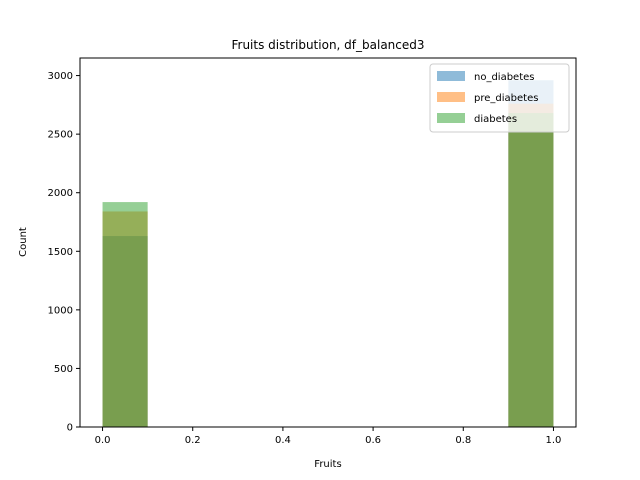 This screenshot has width=640, height=480. Describe the element at coordinates (60, 76) in the screenshot. I see `y-tick-label: 3000` at that location.